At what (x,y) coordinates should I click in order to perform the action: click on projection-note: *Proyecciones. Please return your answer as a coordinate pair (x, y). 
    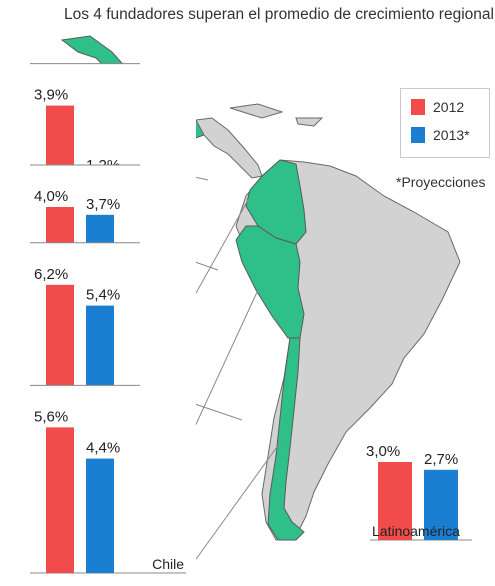
    Looking at the image, I should click on (441, 182).